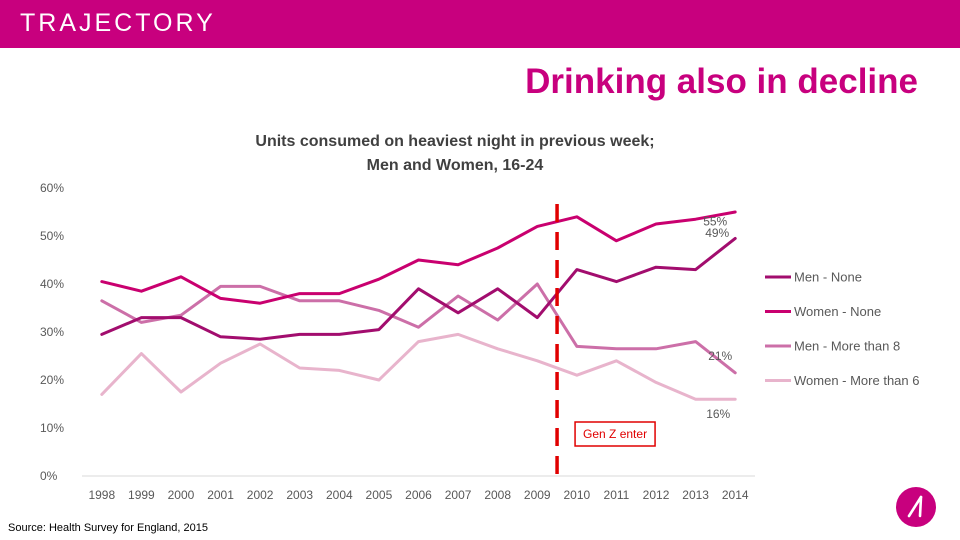 Image resolution: width=960 pixels, height=540 pixels. Describe the element at coordinates (52, 380) in the screenshot. I see `y-tick-label: 20%` at that location.